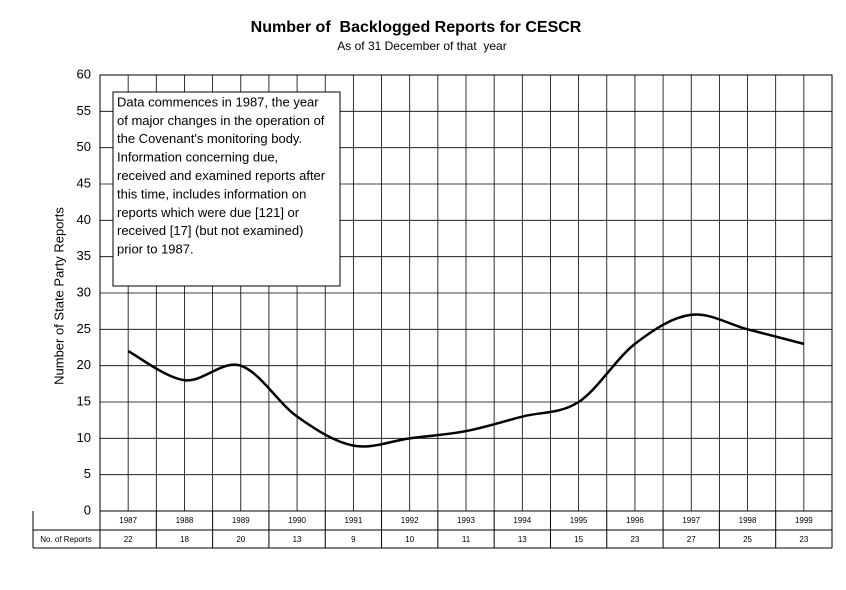 The height and width of the screenshot is (590, 846). Describe the element at coordinates (58, 296) in the screenshot. I see `y-axis-label: Number of State Party Reports` at that location.